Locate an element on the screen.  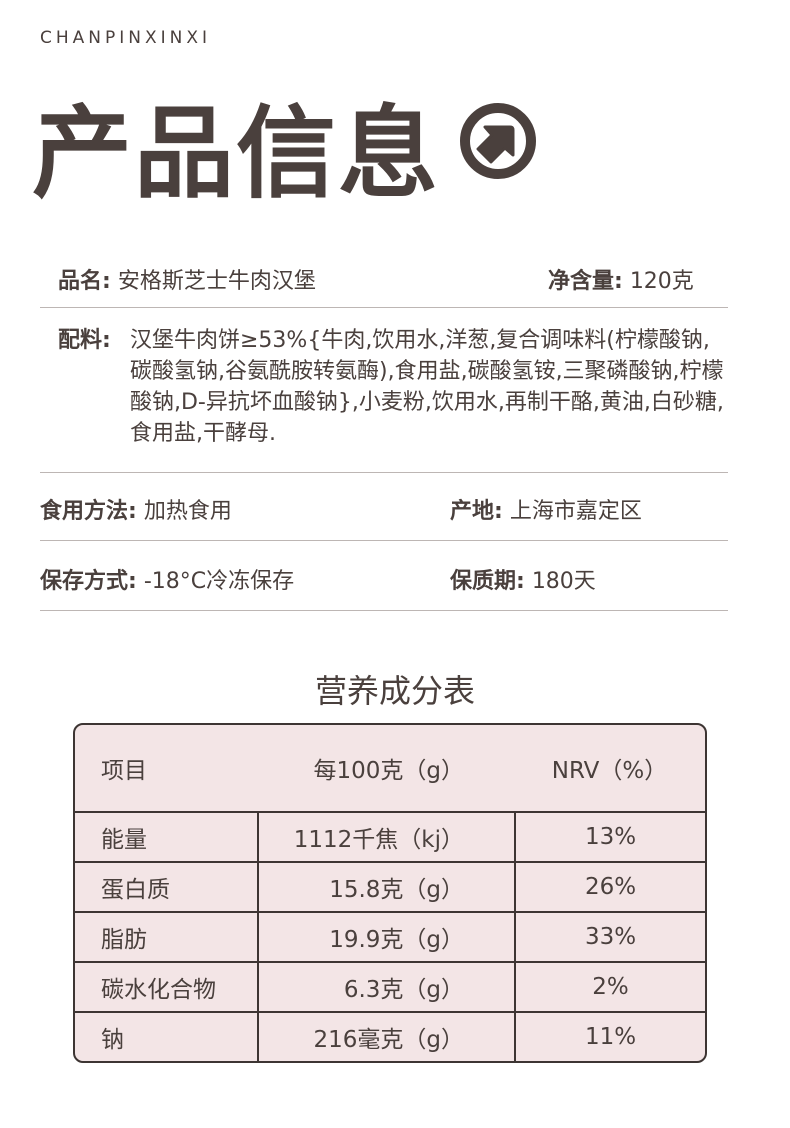
product-name: 品名: 安格斯芝士牛肉汉堡 is located at coordinates (187, 281).